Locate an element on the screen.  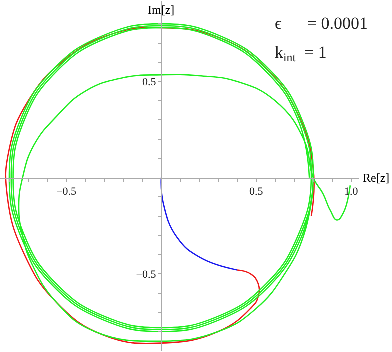
annotation: k$_{int}$ = 1 is located at coordinates (301, 54).